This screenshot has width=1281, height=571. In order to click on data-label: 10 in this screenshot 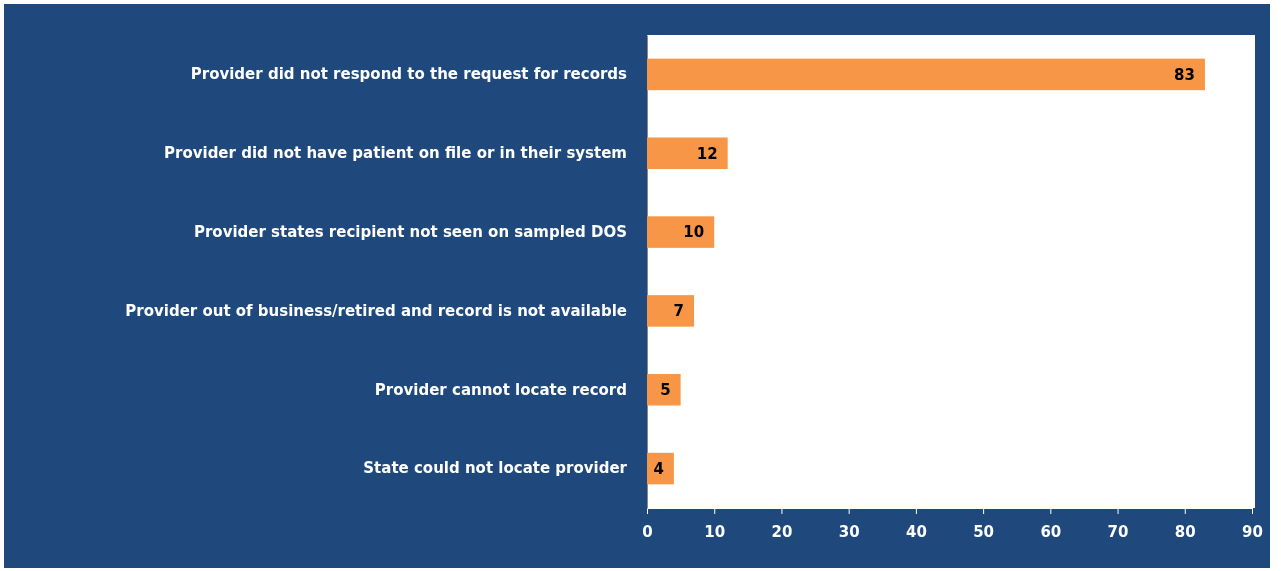, I will do `click(694, 232)`.